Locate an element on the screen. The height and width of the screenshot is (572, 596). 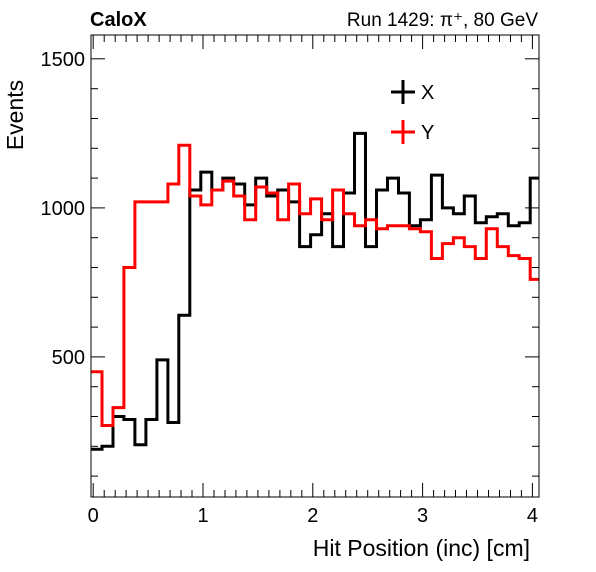
legend-label-x: X is located at coordinates (427, 93).